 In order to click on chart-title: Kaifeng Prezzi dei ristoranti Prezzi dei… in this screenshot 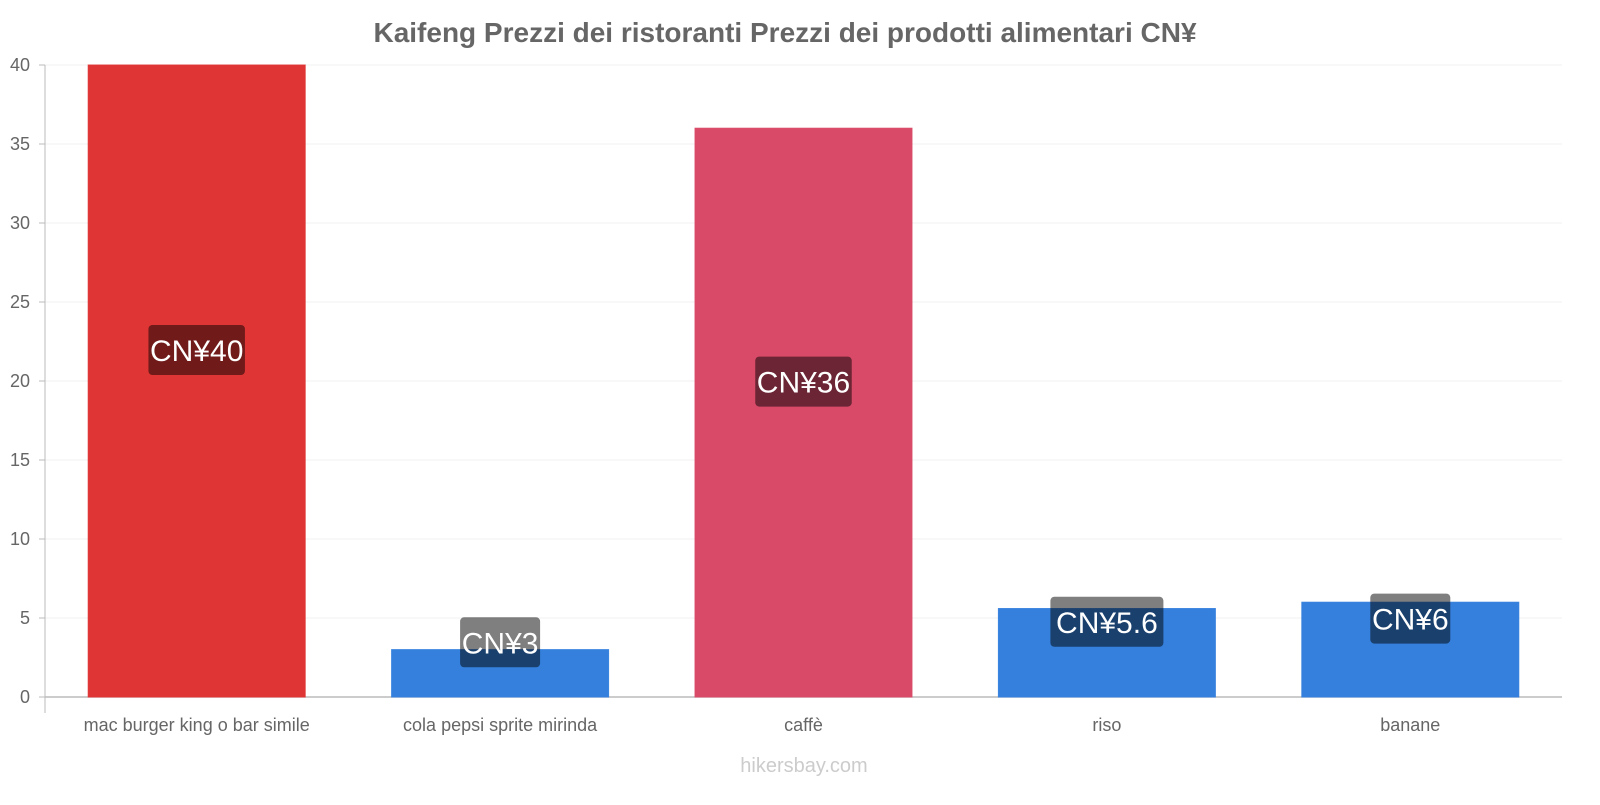, I will do `click(784, 32)`.